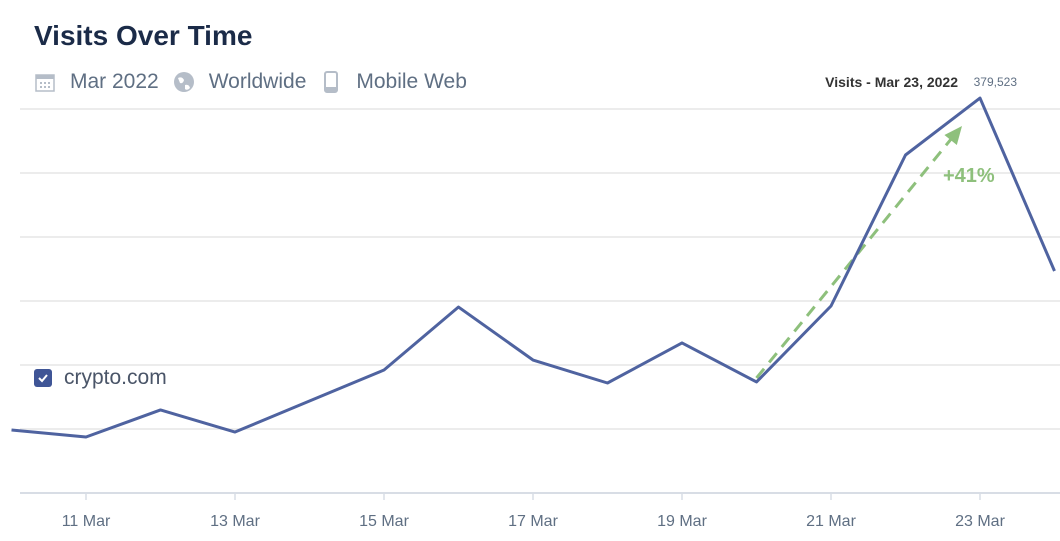 This screenshot has height=541, width=1060. I want to click on legend-item-crypto-com: crypto.com, so click(100, 378).